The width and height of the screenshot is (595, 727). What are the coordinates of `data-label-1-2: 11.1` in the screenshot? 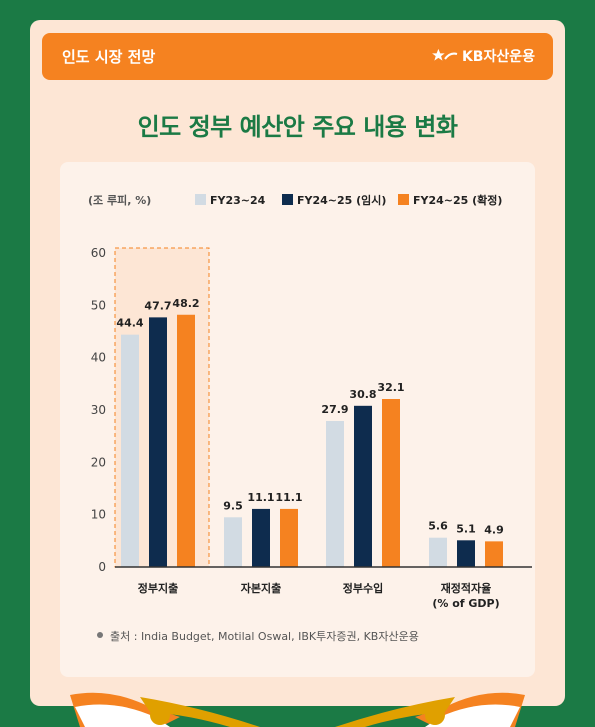 It's located at (288, 497).